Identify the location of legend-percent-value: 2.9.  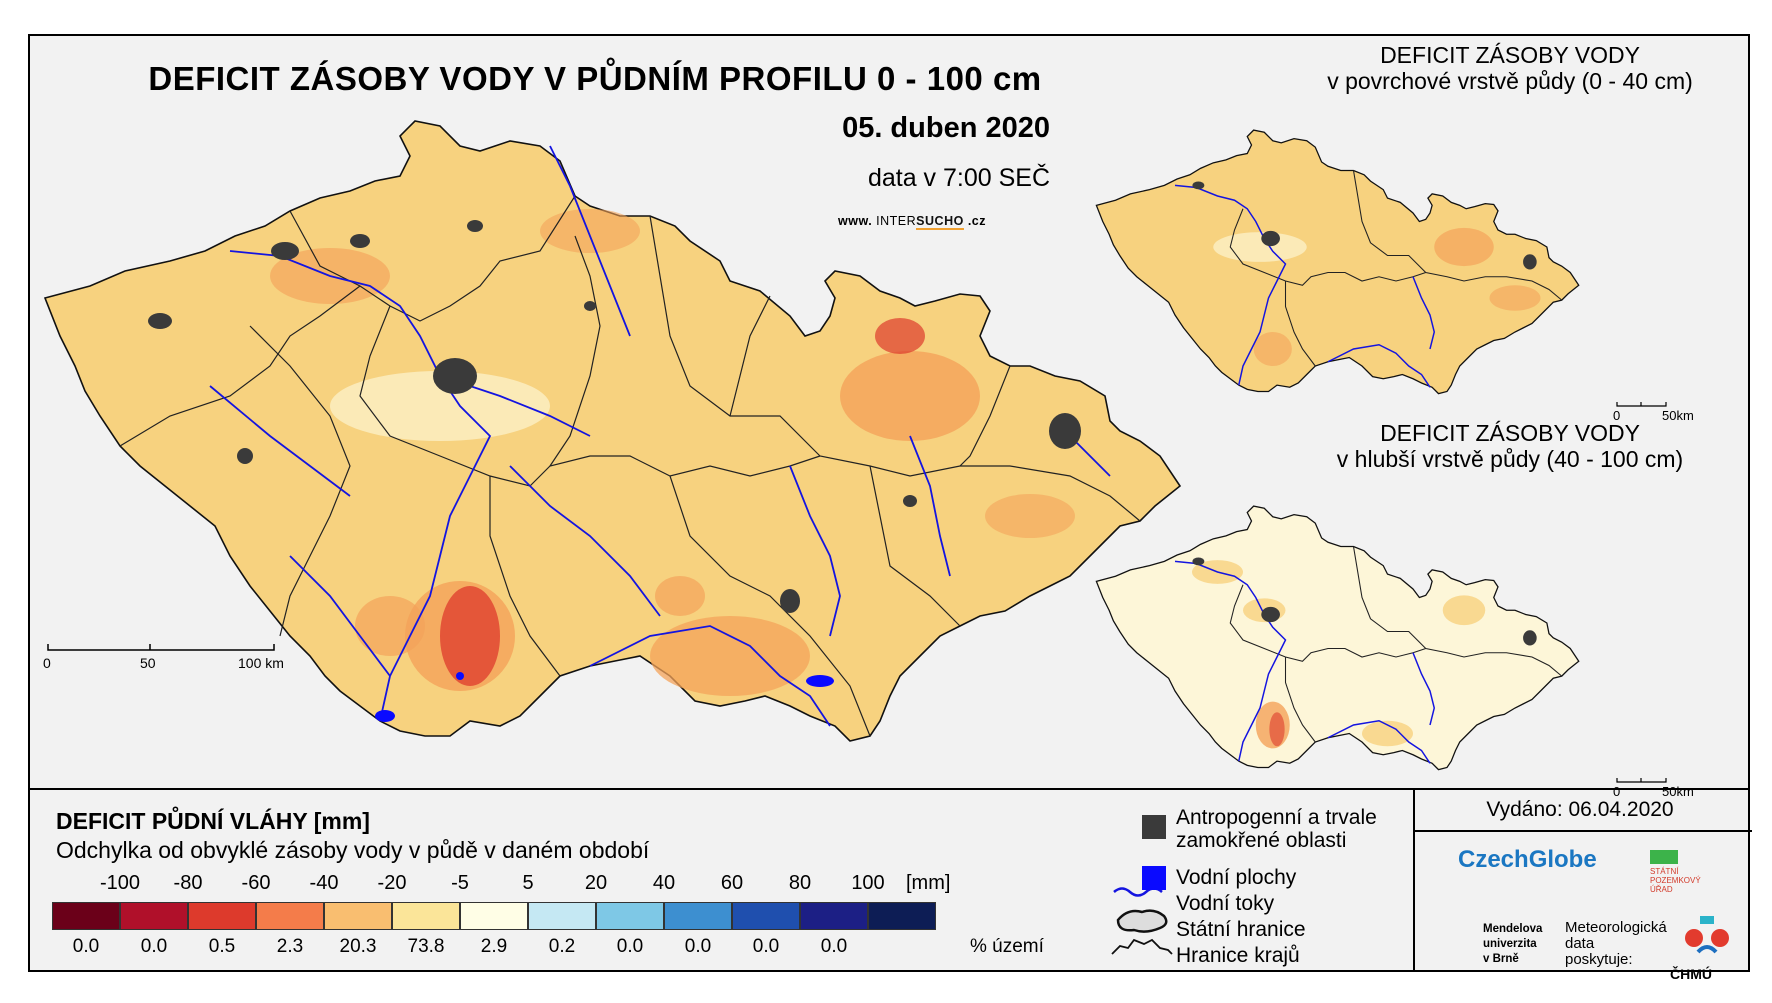
(494, 946).